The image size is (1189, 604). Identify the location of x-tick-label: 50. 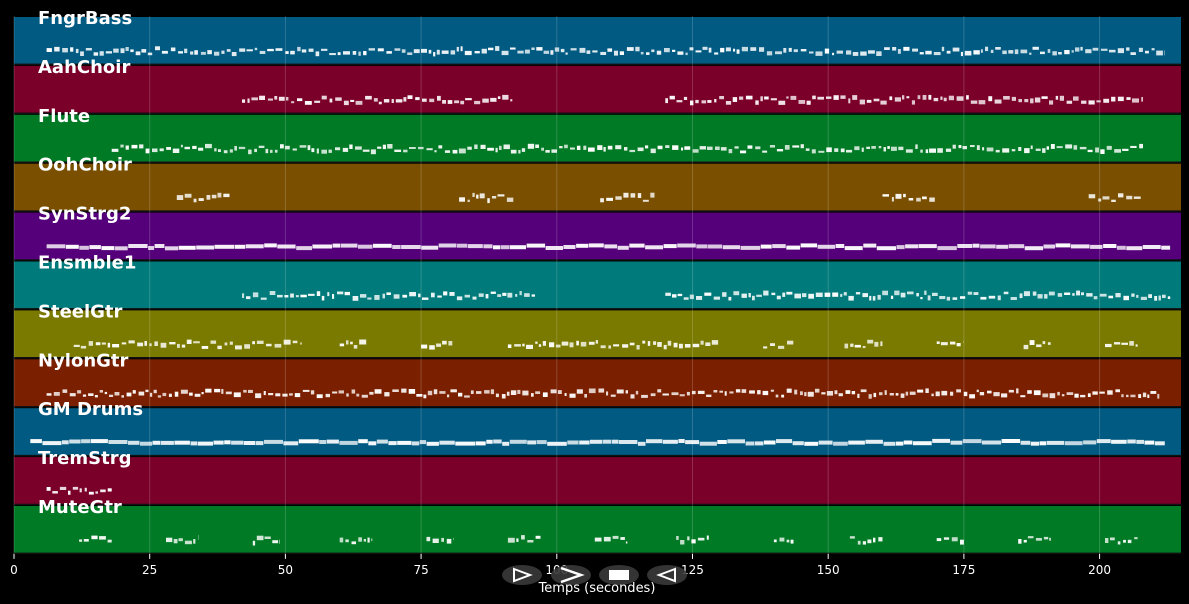
(285, 570).